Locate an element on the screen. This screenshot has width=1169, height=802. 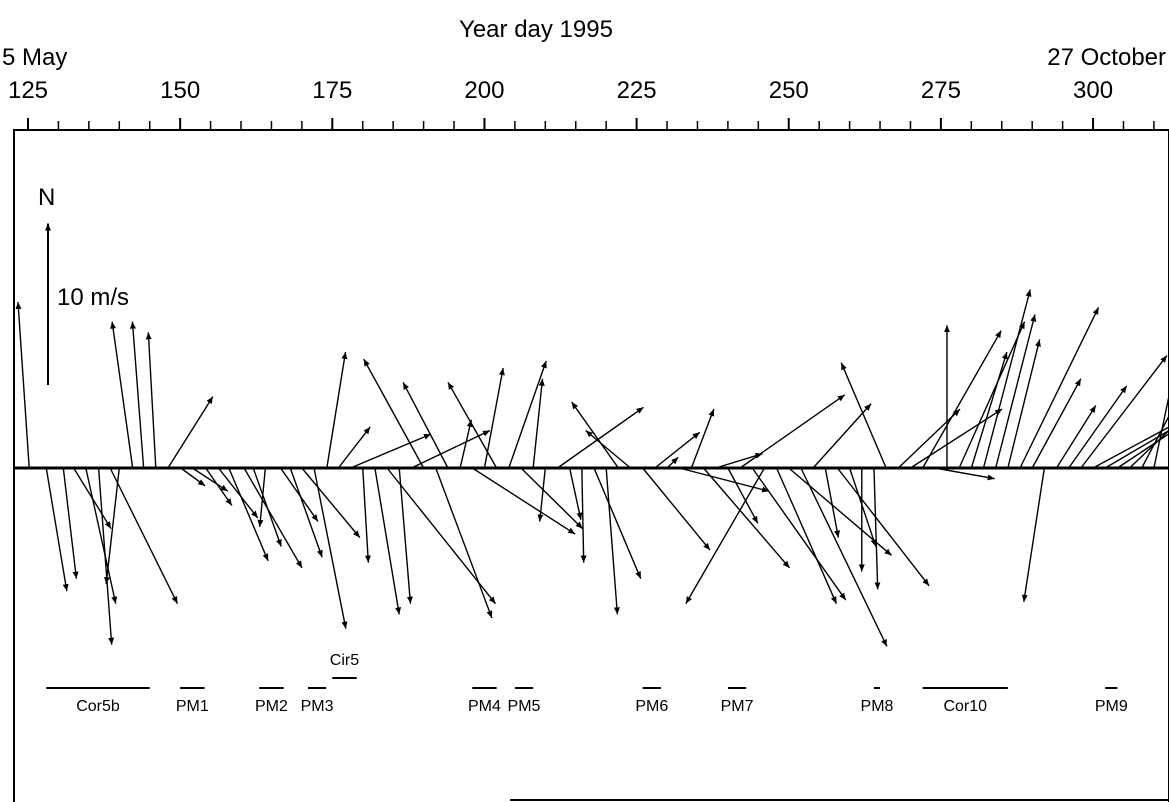
end-date-label: 27 October is located at coordinates (1106, 57).